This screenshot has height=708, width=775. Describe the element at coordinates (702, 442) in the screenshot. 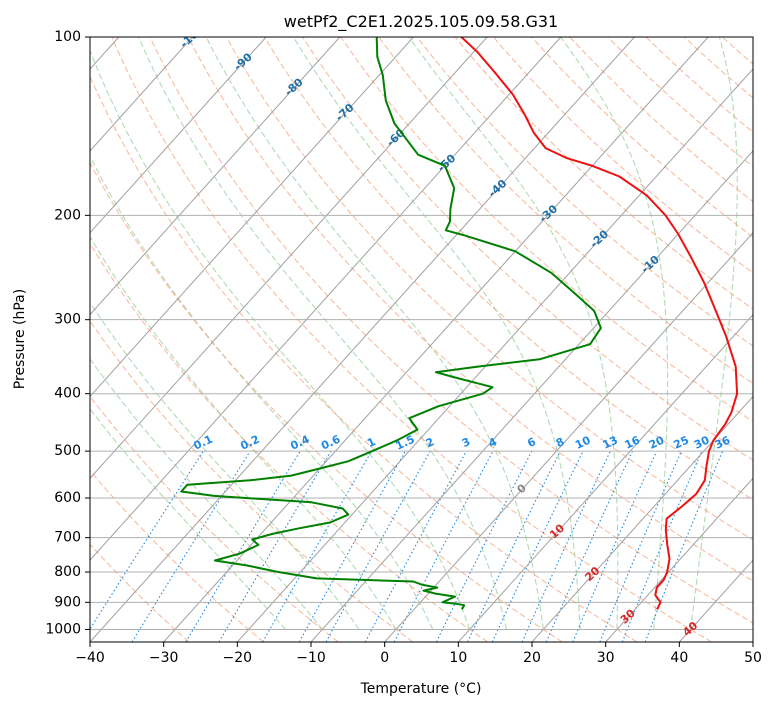

I see `mixing-ratio-label: 30` at that location.